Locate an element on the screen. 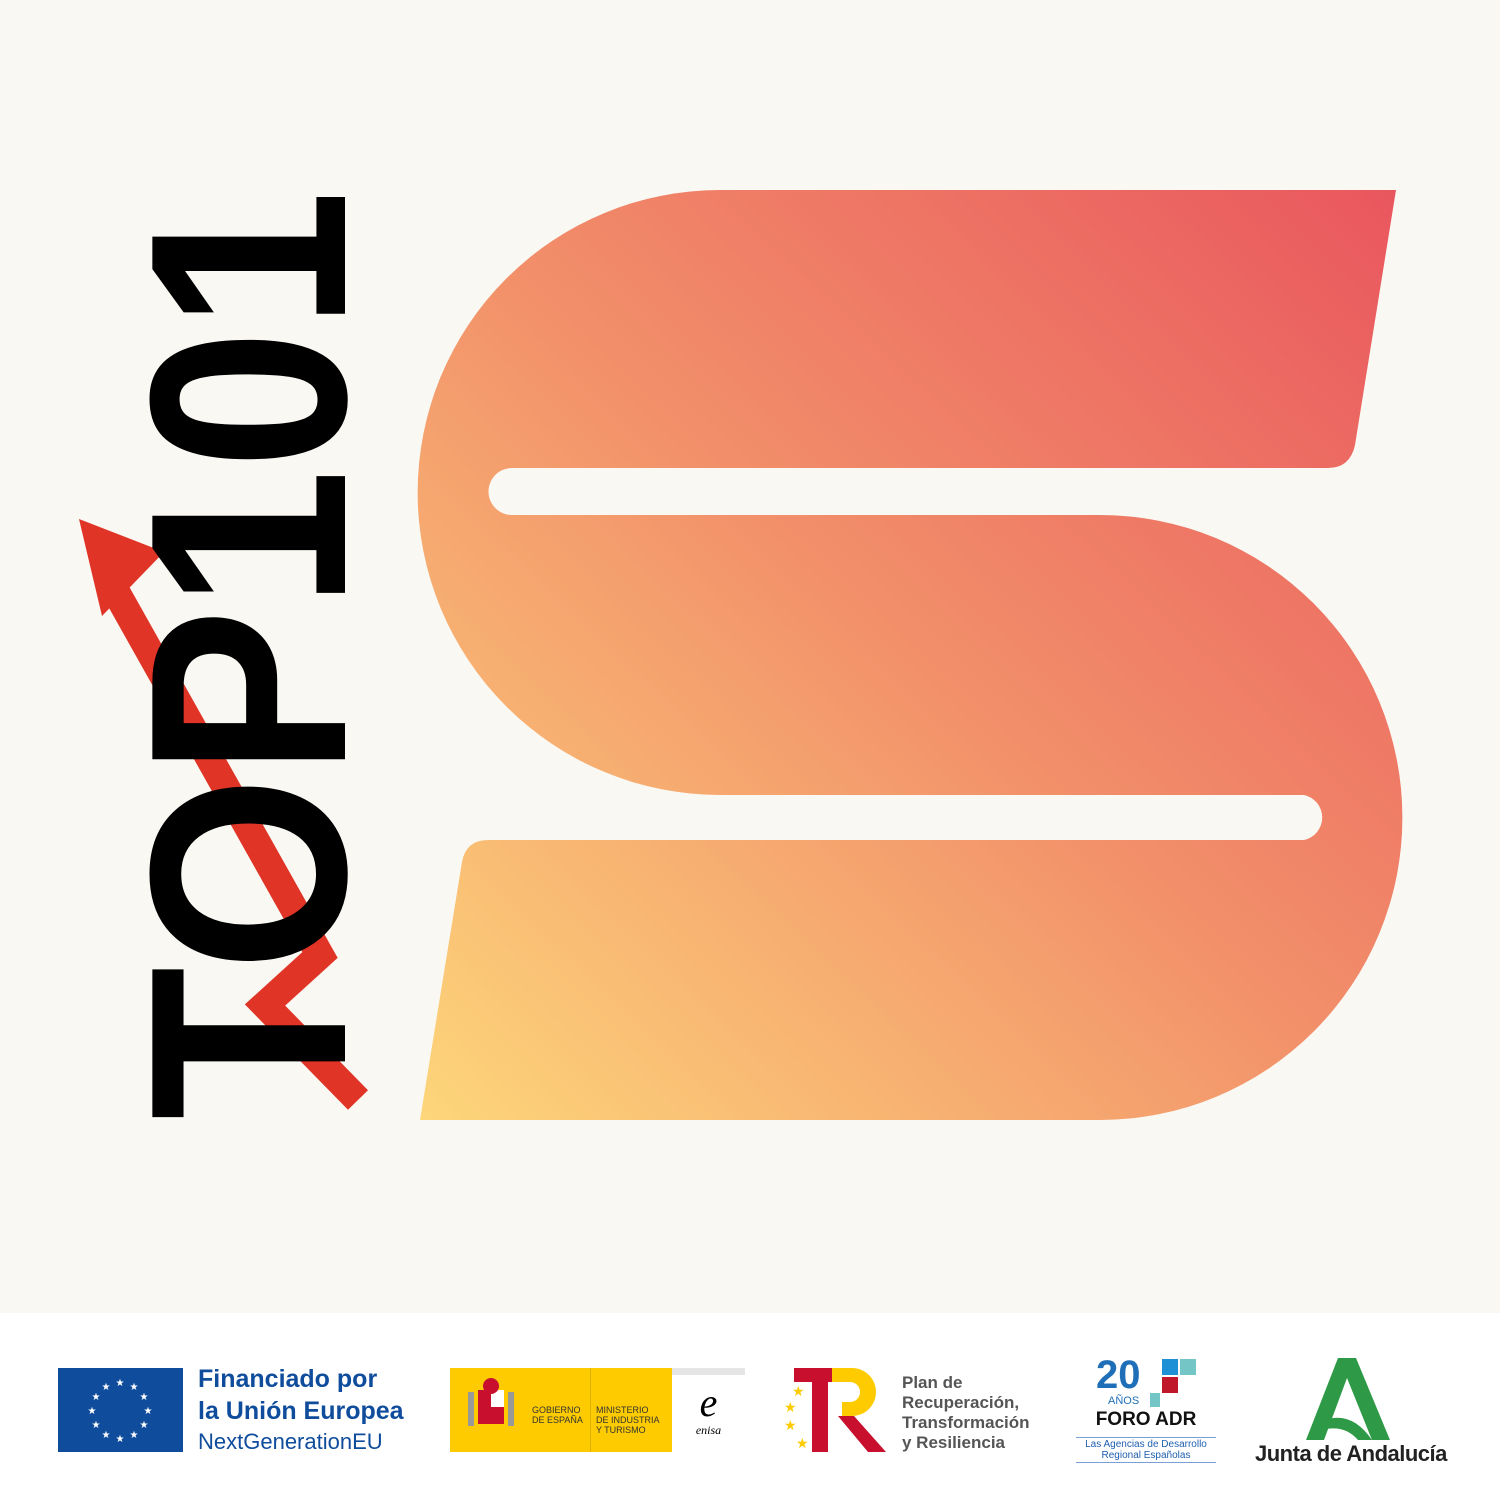 This screenshot has height=1500, width=1500. poster-title: TOP101 is located at coordinates (249, 655).